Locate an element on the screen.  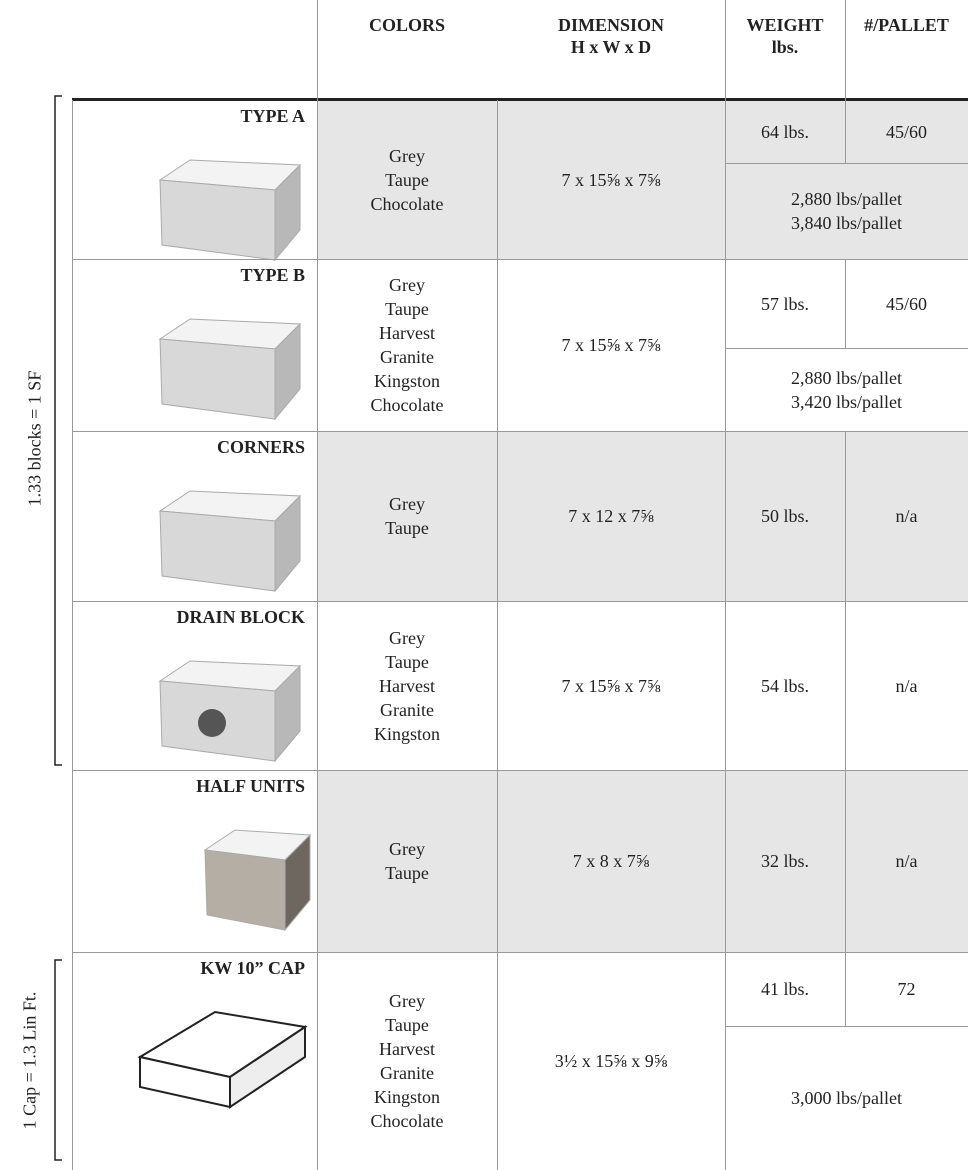
weight-cell: 50 lbs. is located at coordinates (784, 516).